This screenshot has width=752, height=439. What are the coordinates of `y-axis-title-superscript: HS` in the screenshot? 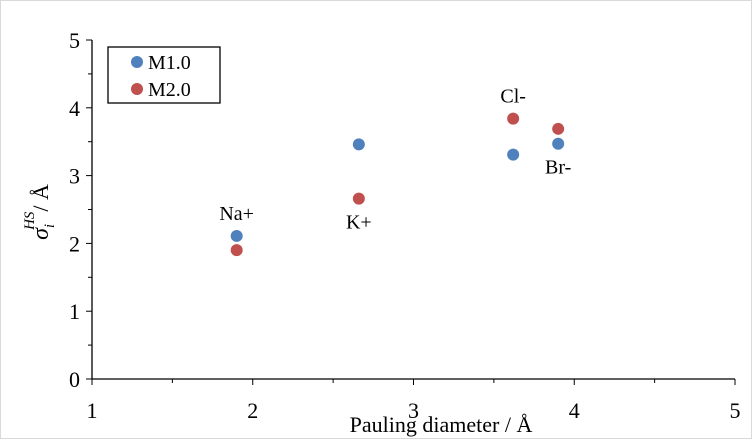 It's located at (30, 221).